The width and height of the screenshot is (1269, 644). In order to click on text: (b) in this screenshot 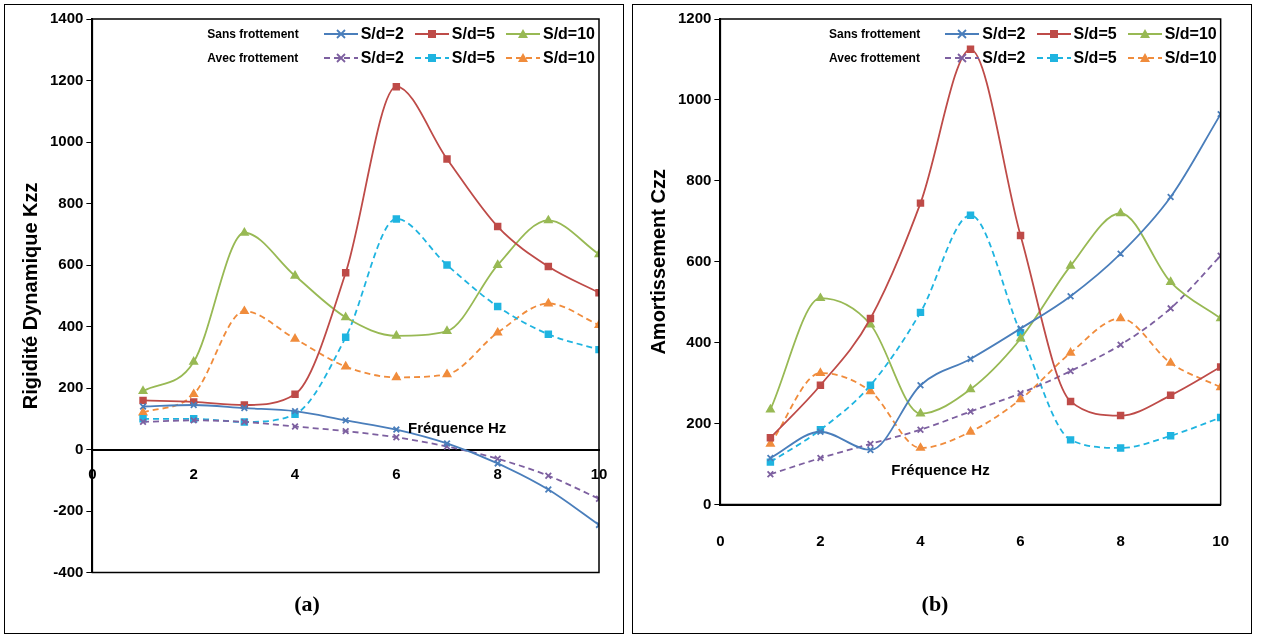, I will do `click(935, 604)`.